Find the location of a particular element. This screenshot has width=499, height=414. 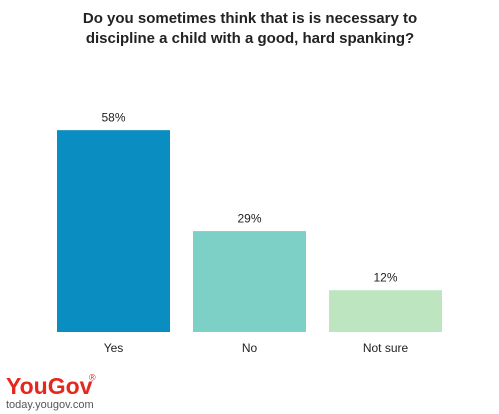

x-tick-label: Not sure is located at coordinates (386, 348).